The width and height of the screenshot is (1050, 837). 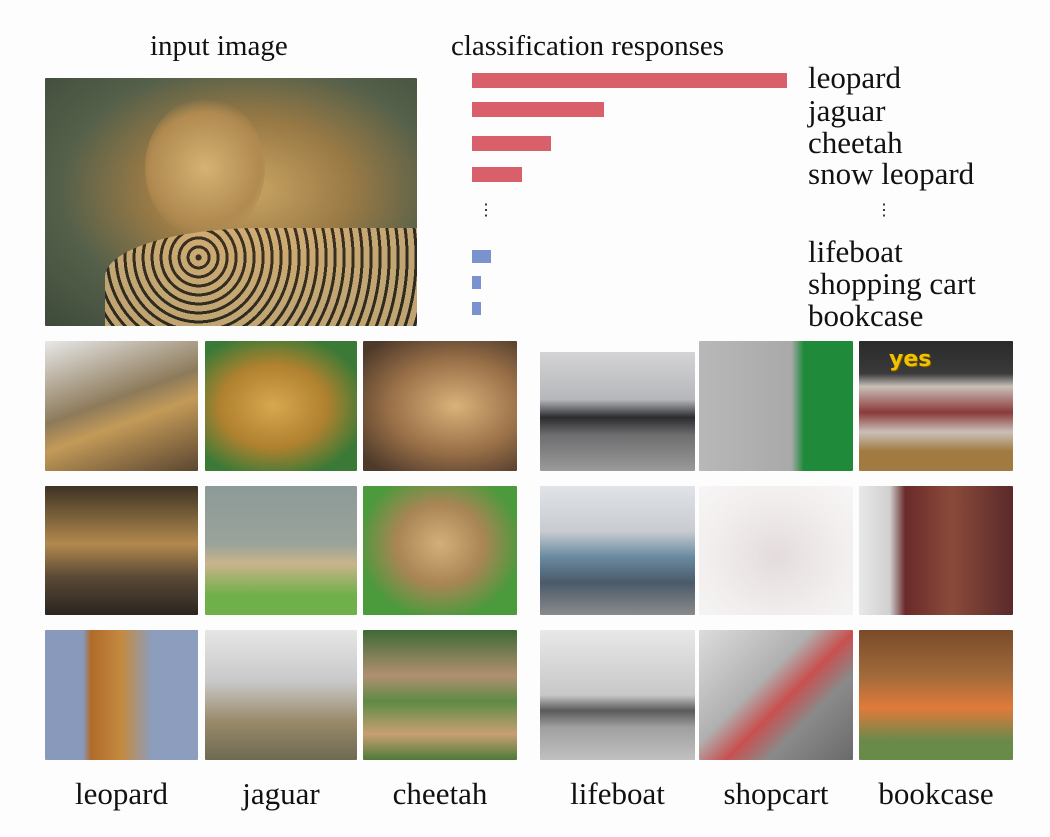 What do you see at coordinates (936, 793) in the screenshot?
I see `column-label-bookcase: bookcase` at bounding box center [936, 793].